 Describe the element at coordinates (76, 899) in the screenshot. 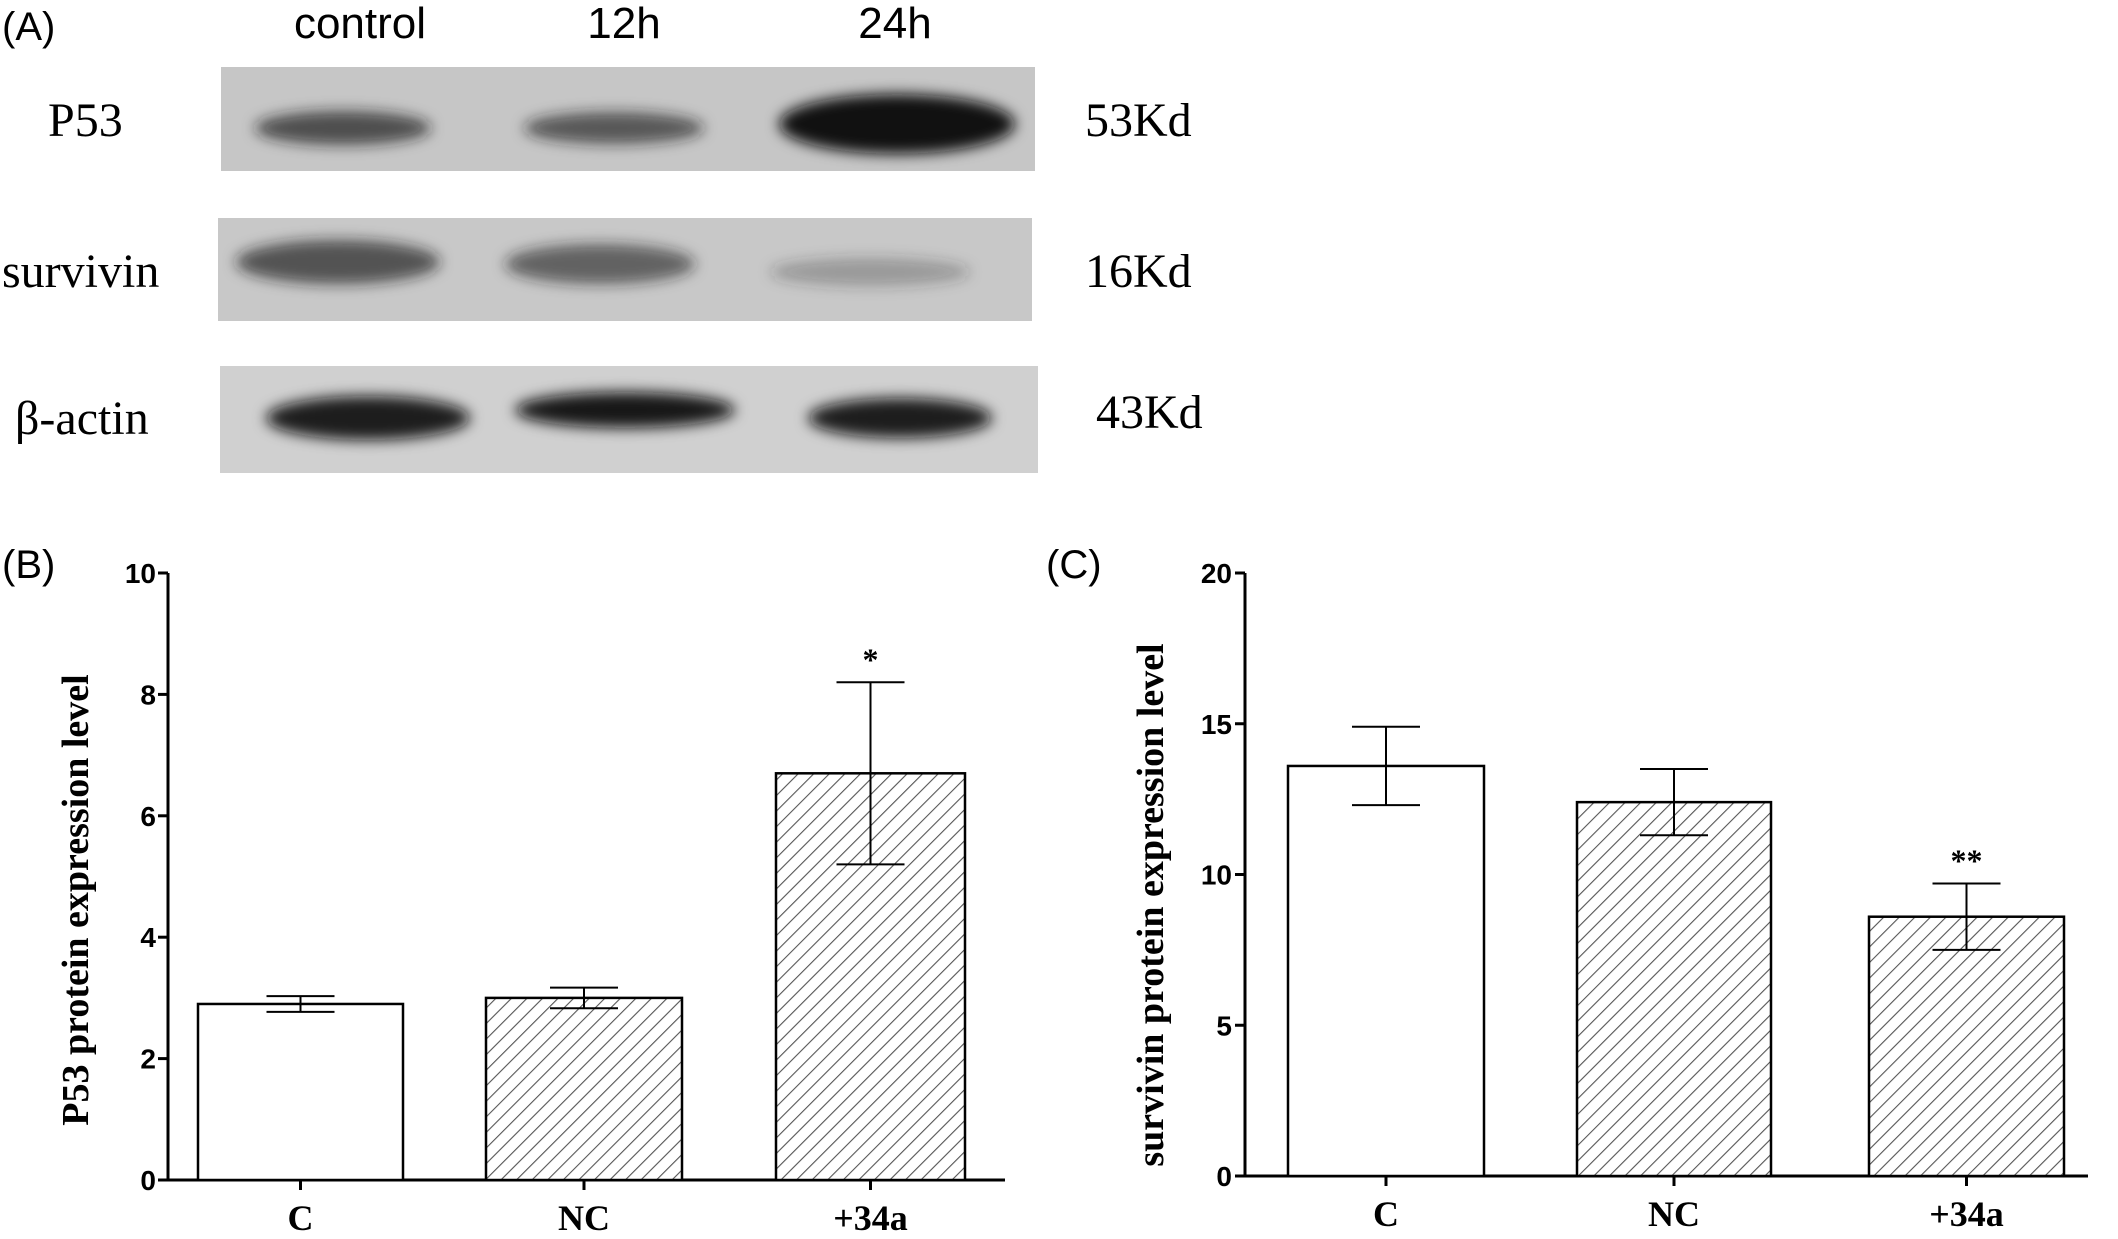

I see `panel-b-y-axis-label: P53 protein expression level` at that location.